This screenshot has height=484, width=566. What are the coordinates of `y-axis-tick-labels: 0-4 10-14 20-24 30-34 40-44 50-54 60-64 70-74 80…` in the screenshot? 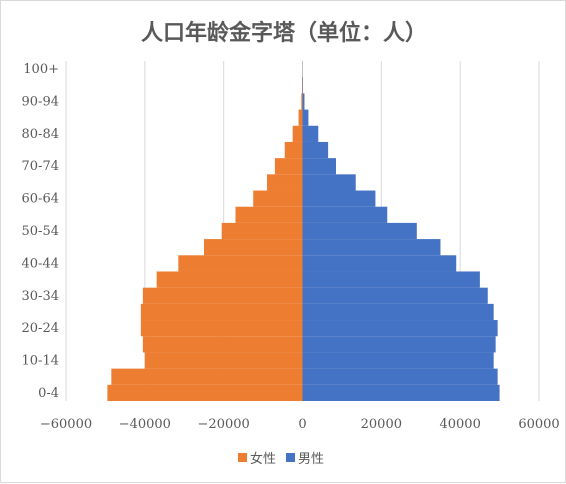 It's located at (40, 231).